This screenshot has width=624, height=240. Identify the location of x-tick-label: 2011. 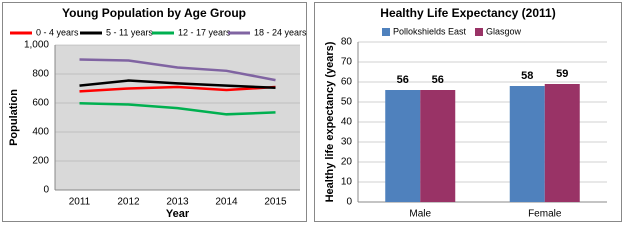
(80, 202).